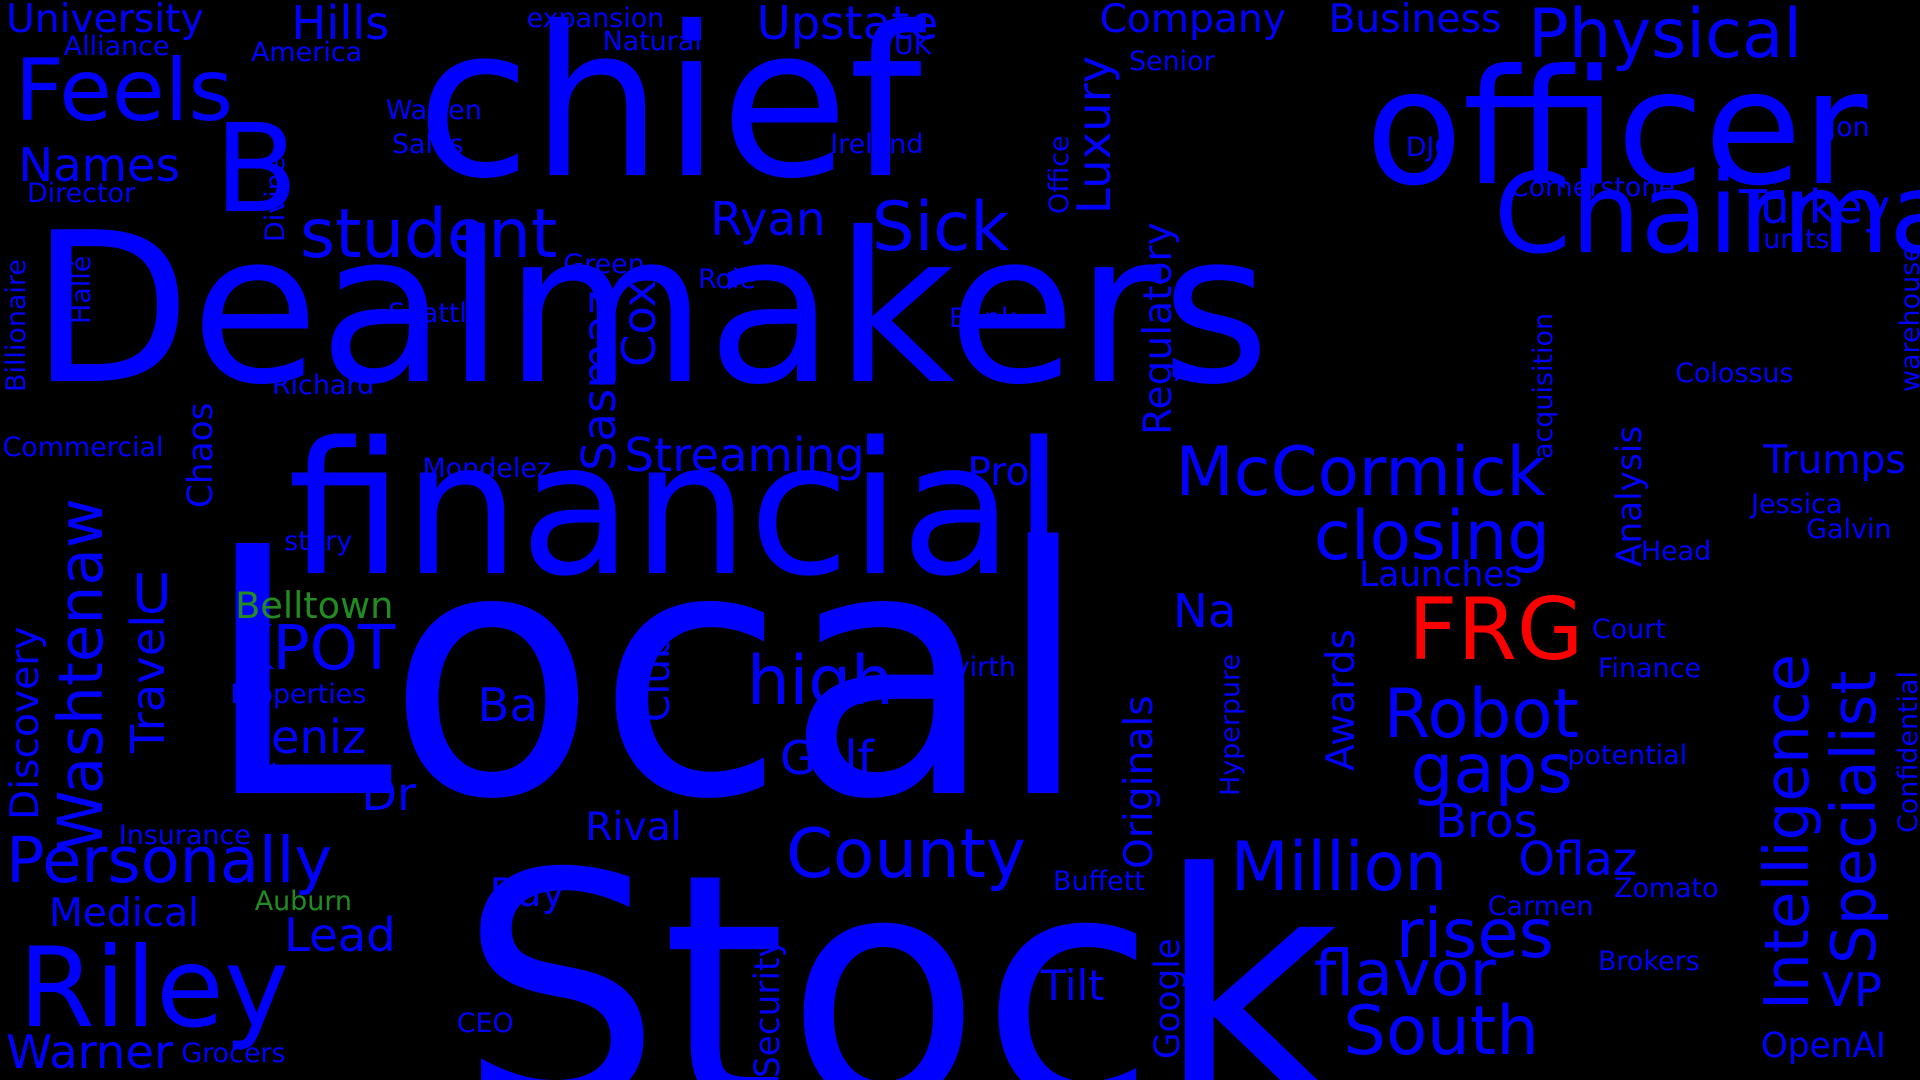 The image size is (1920, 1080). What do you see at coordinates (1094, 135) in the screenshot?
I see `word-cloud-word: Luxury` at bounding box center [1094, 135].